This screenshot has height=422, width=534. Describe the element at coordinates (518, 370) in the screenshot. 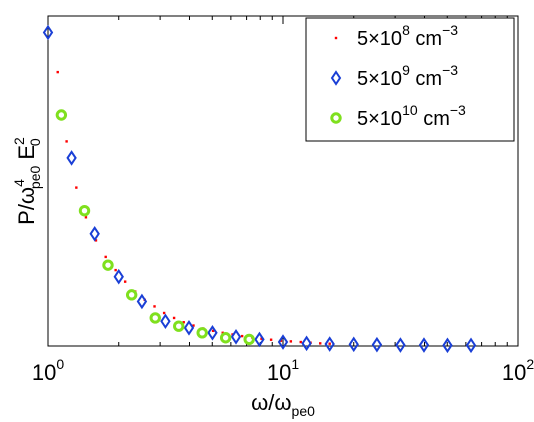

I see `x-tick-label: 10²` at that location.